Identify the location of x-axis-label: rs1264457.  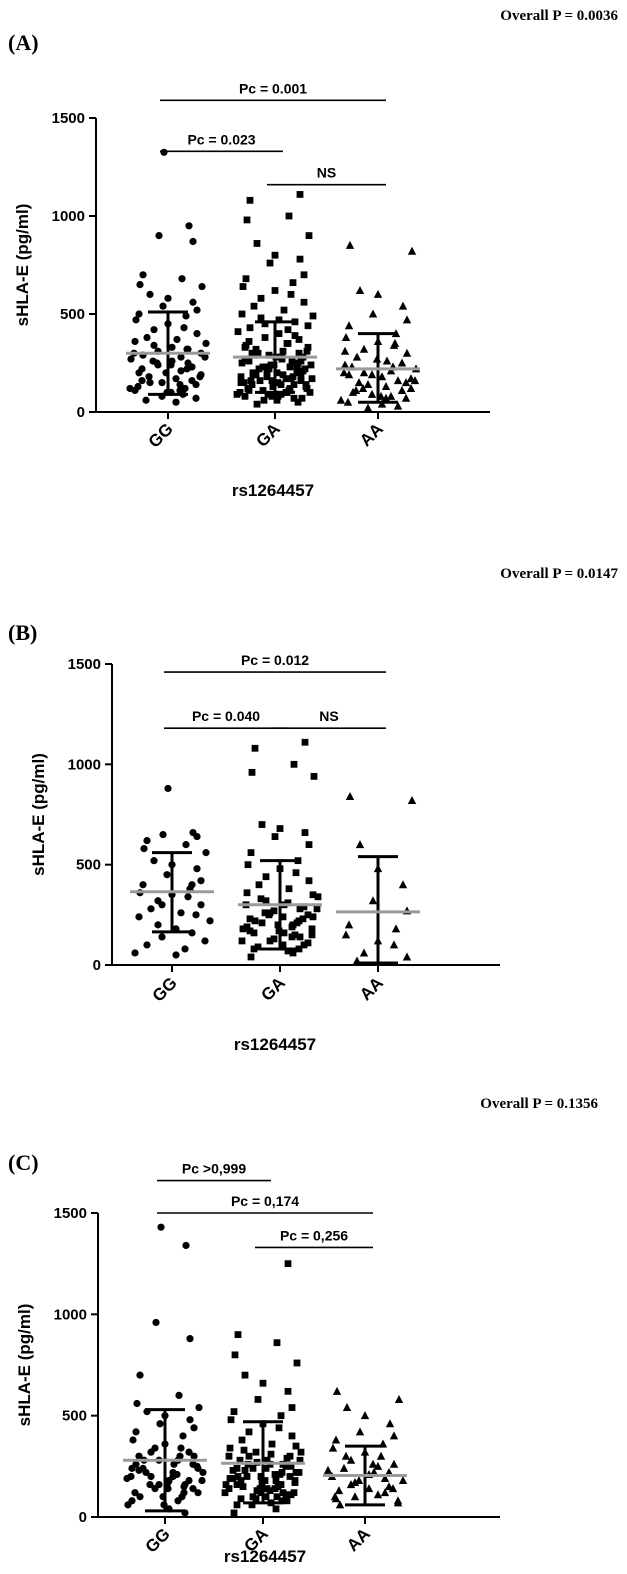
(275, 1044).